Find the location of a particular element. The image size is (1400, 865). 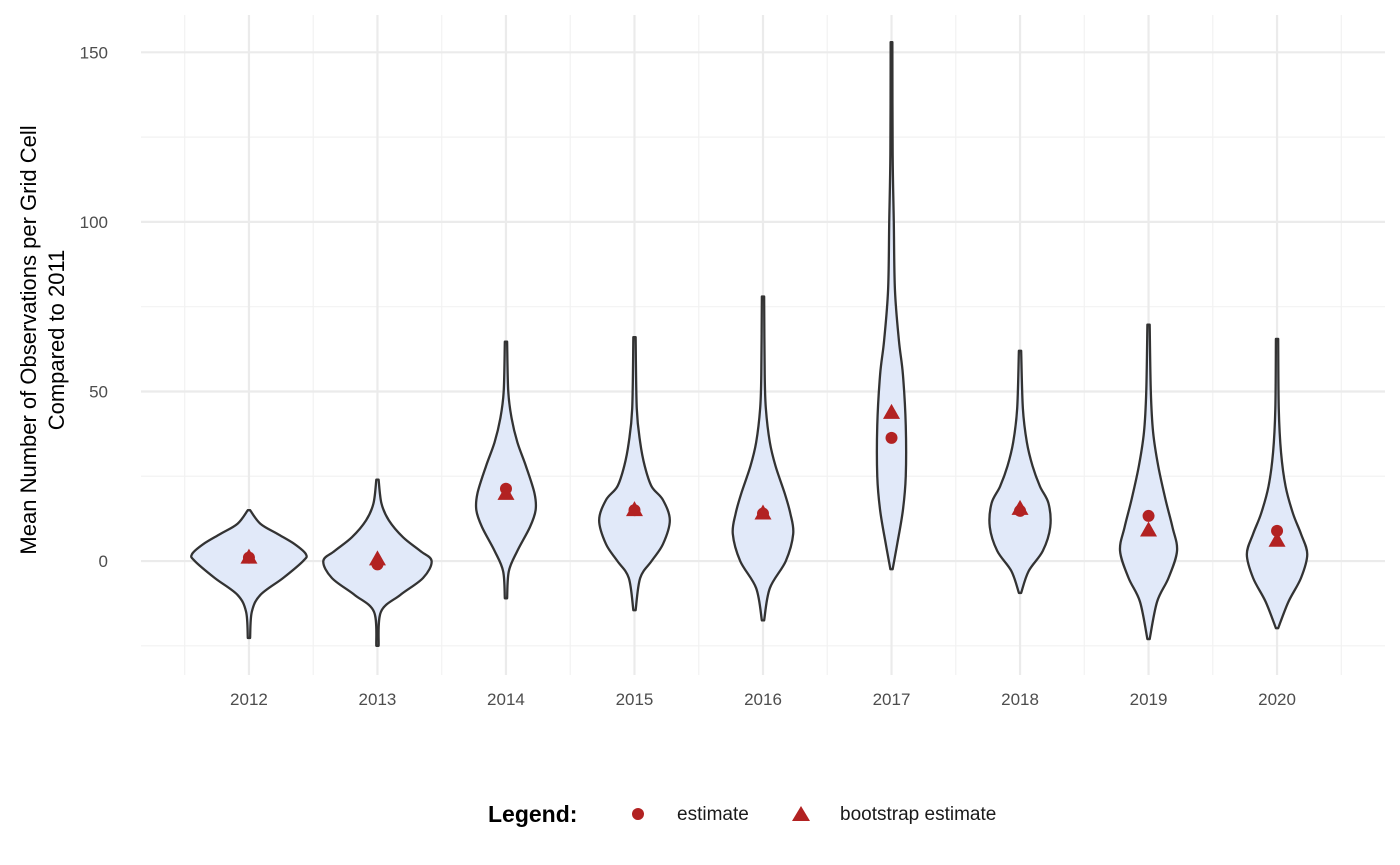

x-tick-label: 2013 is located at coordinates (378, 699).